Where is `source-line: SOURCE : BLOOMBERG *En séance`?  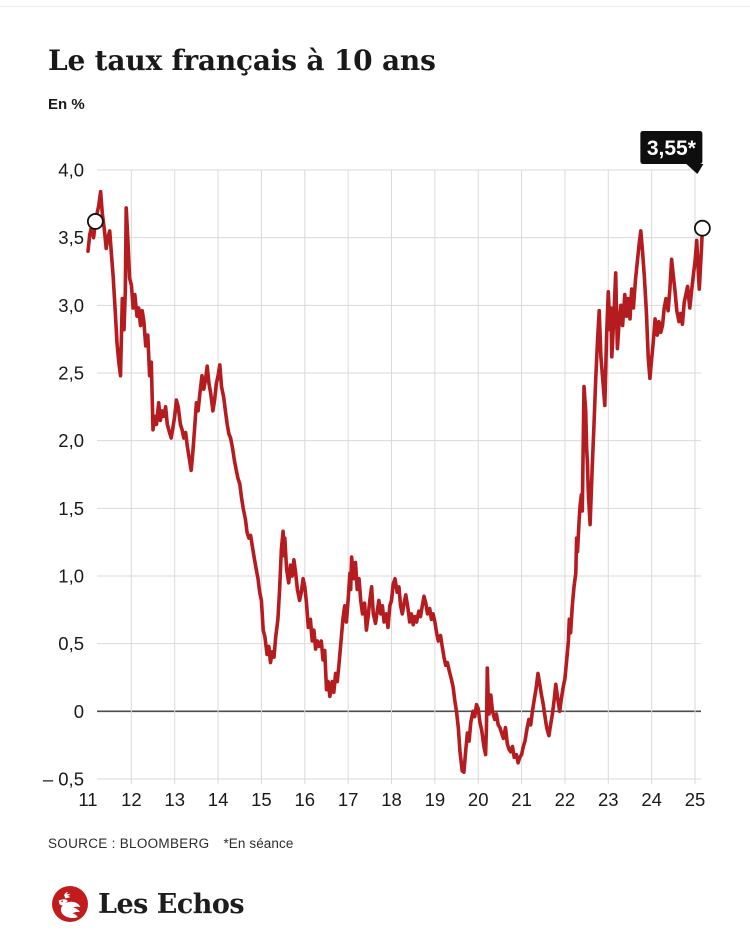 source-line: SOURCE : BLOOMBERG *En séance is located at coordinates (171, 843).